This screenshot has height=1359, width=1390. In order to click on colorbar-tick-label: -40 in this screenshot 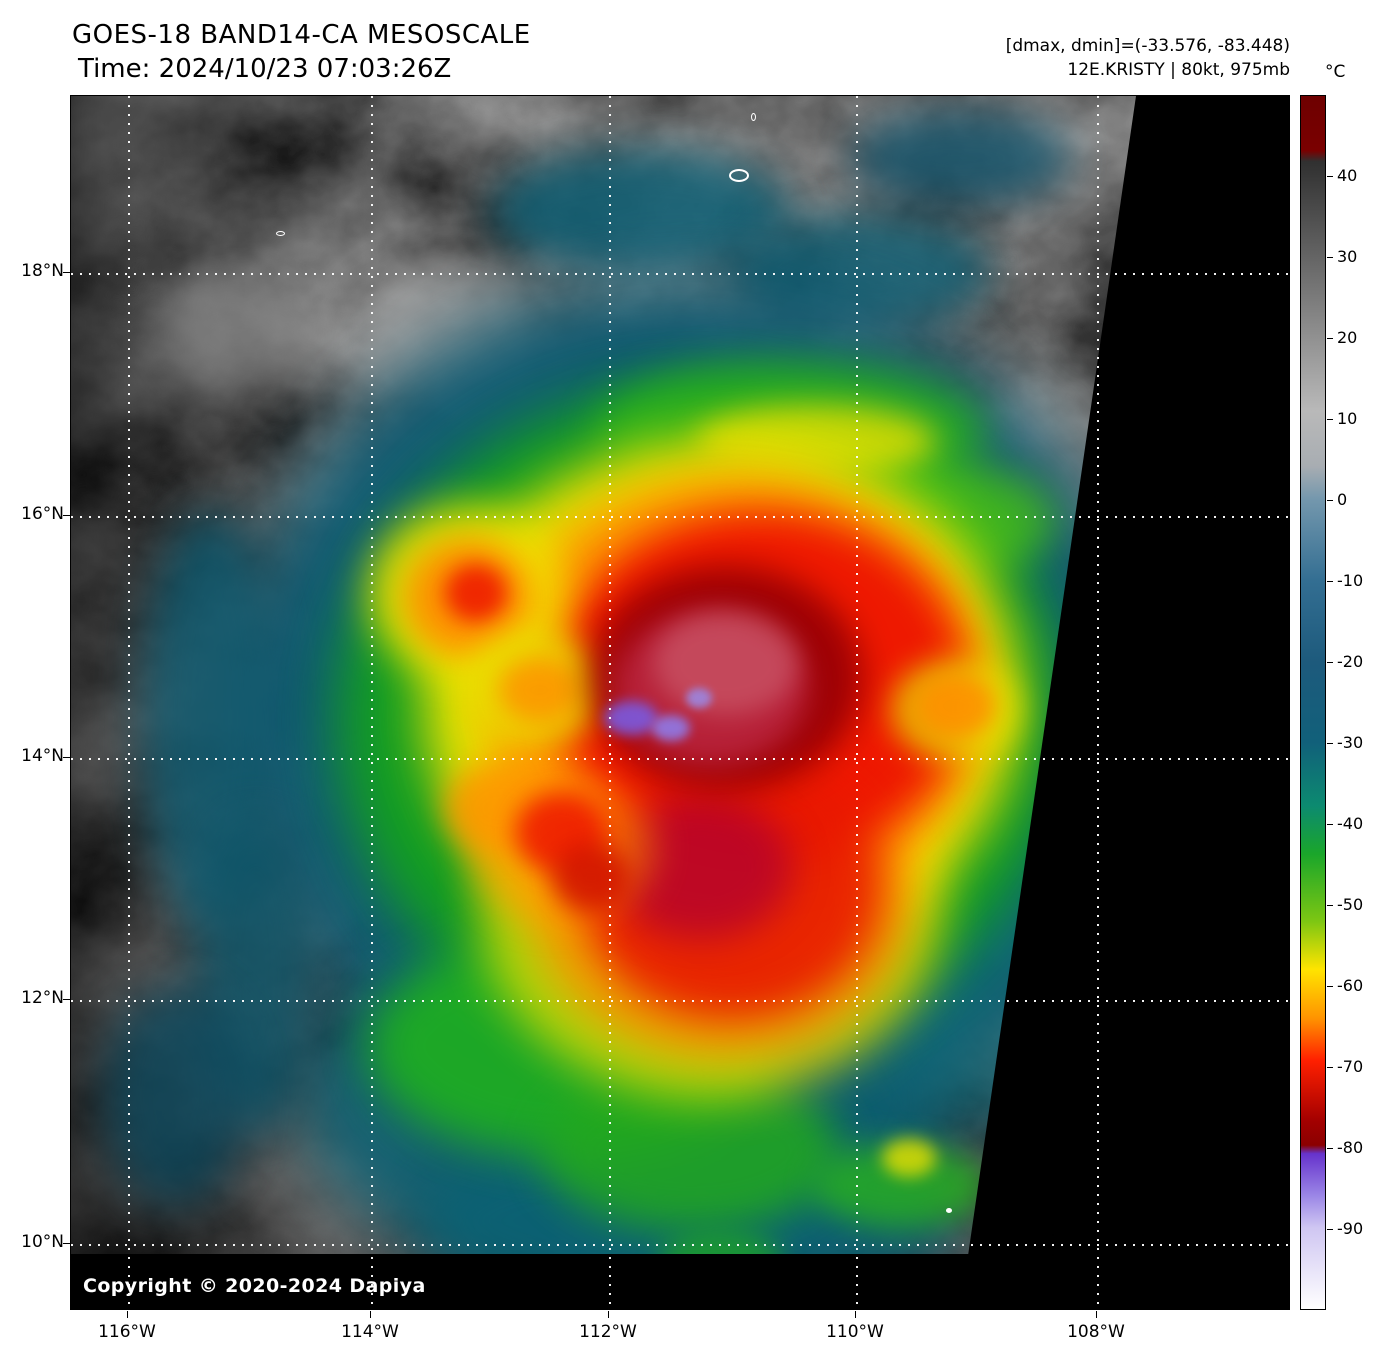, I will do `click(1350, 823)`.